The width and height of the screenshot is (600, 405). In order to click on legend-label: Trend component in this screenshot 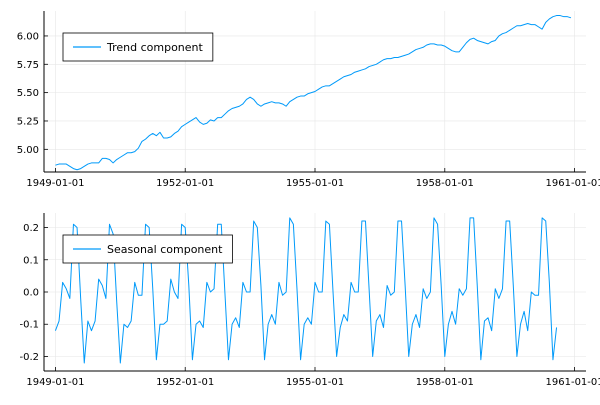, I will do `click(155, 47)`.